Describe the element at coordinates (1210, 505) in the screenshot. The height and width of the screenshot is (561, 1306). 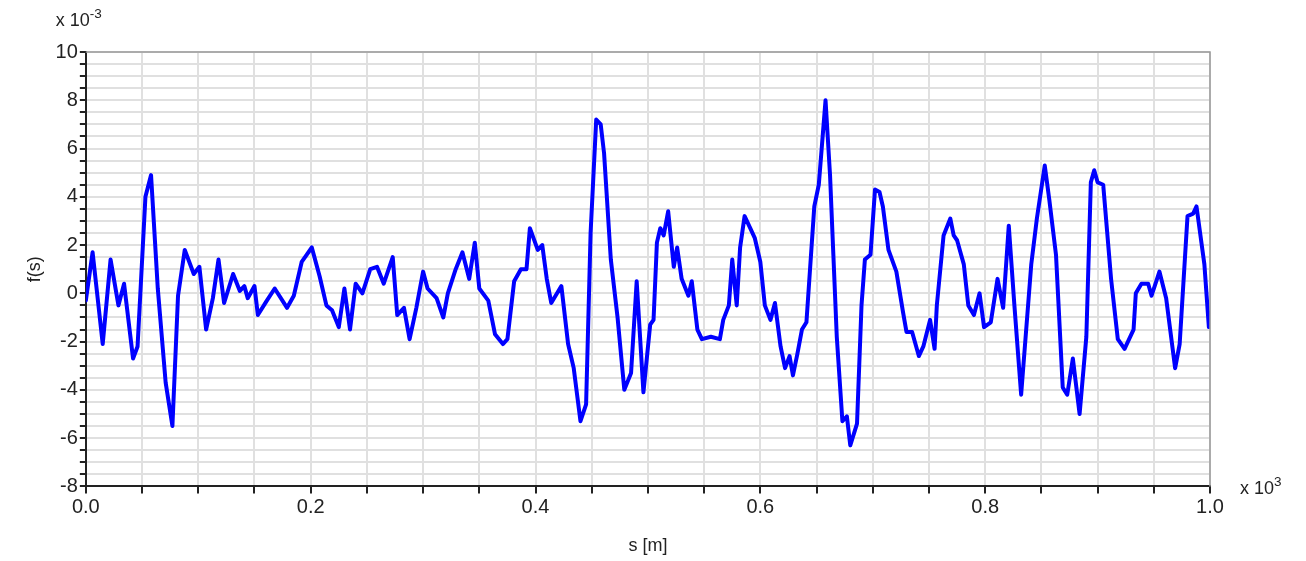
I see `x-tick-label: 1.0` at that location.